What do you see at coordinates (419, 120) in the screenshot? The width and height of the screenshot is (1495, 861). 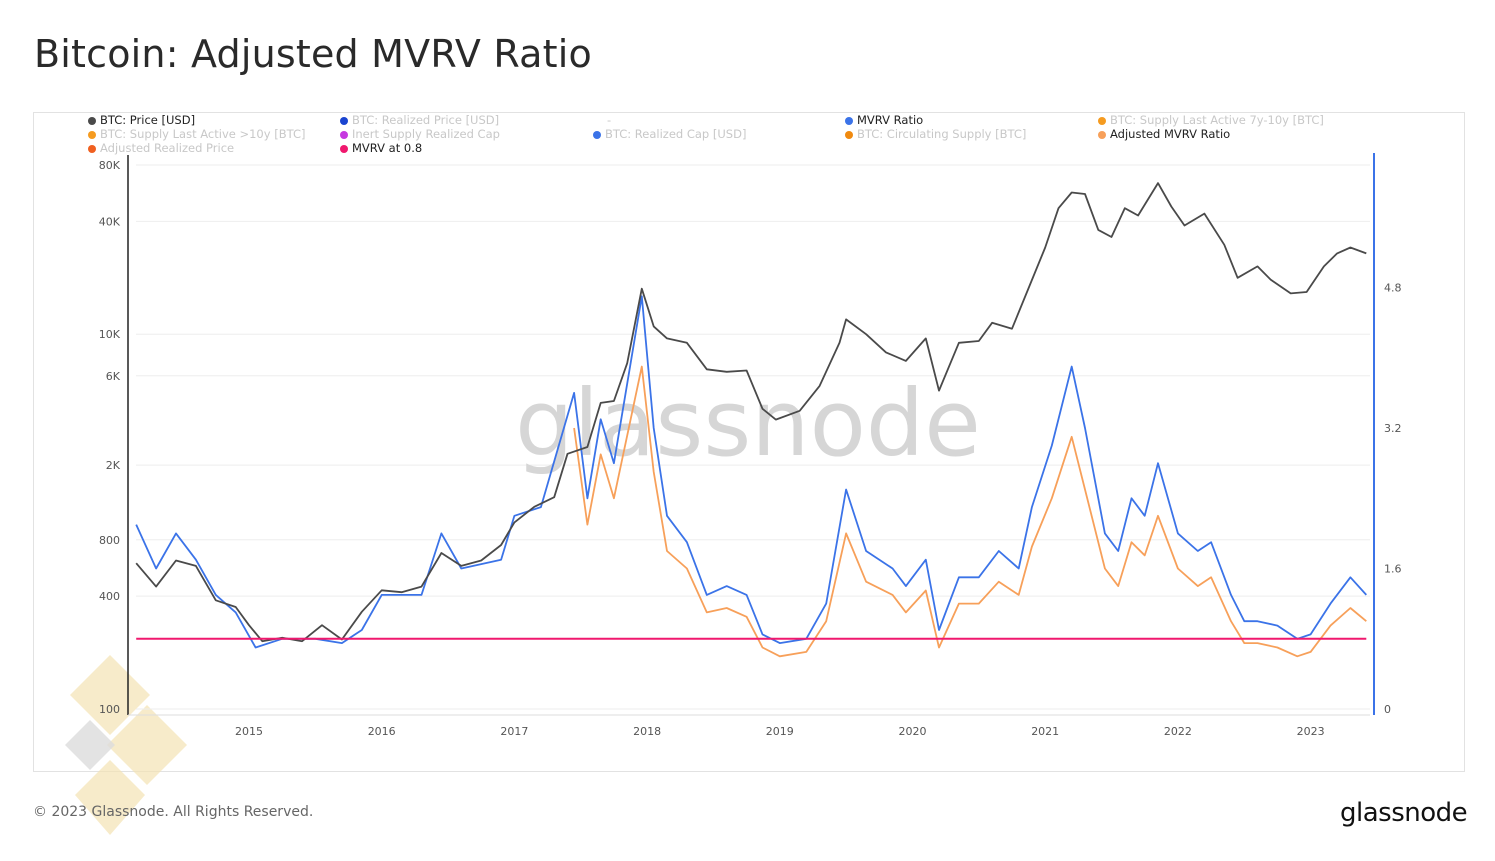 I see `legend-item: BTC: Realized Price [USD]` at bounding box center [419, 120].